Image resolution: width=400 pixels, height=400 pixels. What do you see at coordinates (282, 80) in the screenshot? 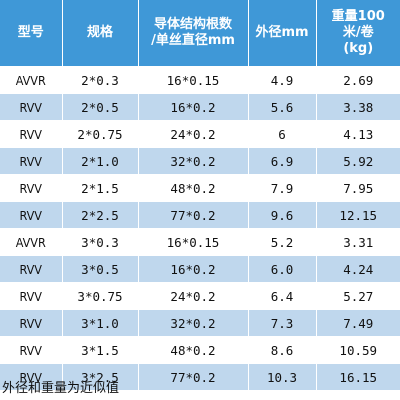
I see `cell-outer-diameter: 4.9` at bounding box center [282, 80].